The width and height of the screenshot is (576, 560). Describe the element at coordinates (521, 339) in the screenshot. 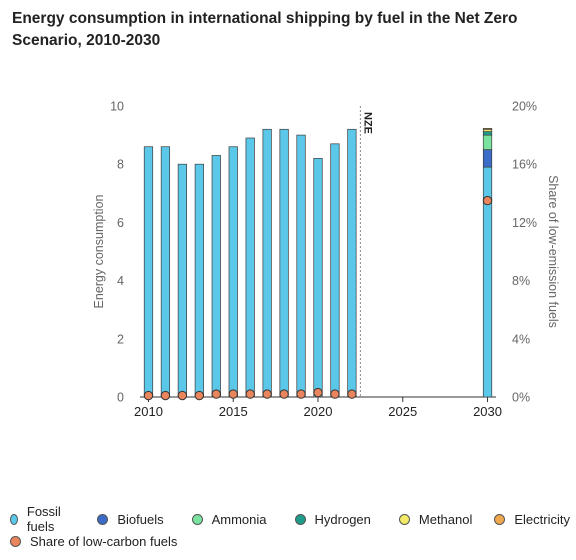

I see `y2-tick-label: 4%` at that location.